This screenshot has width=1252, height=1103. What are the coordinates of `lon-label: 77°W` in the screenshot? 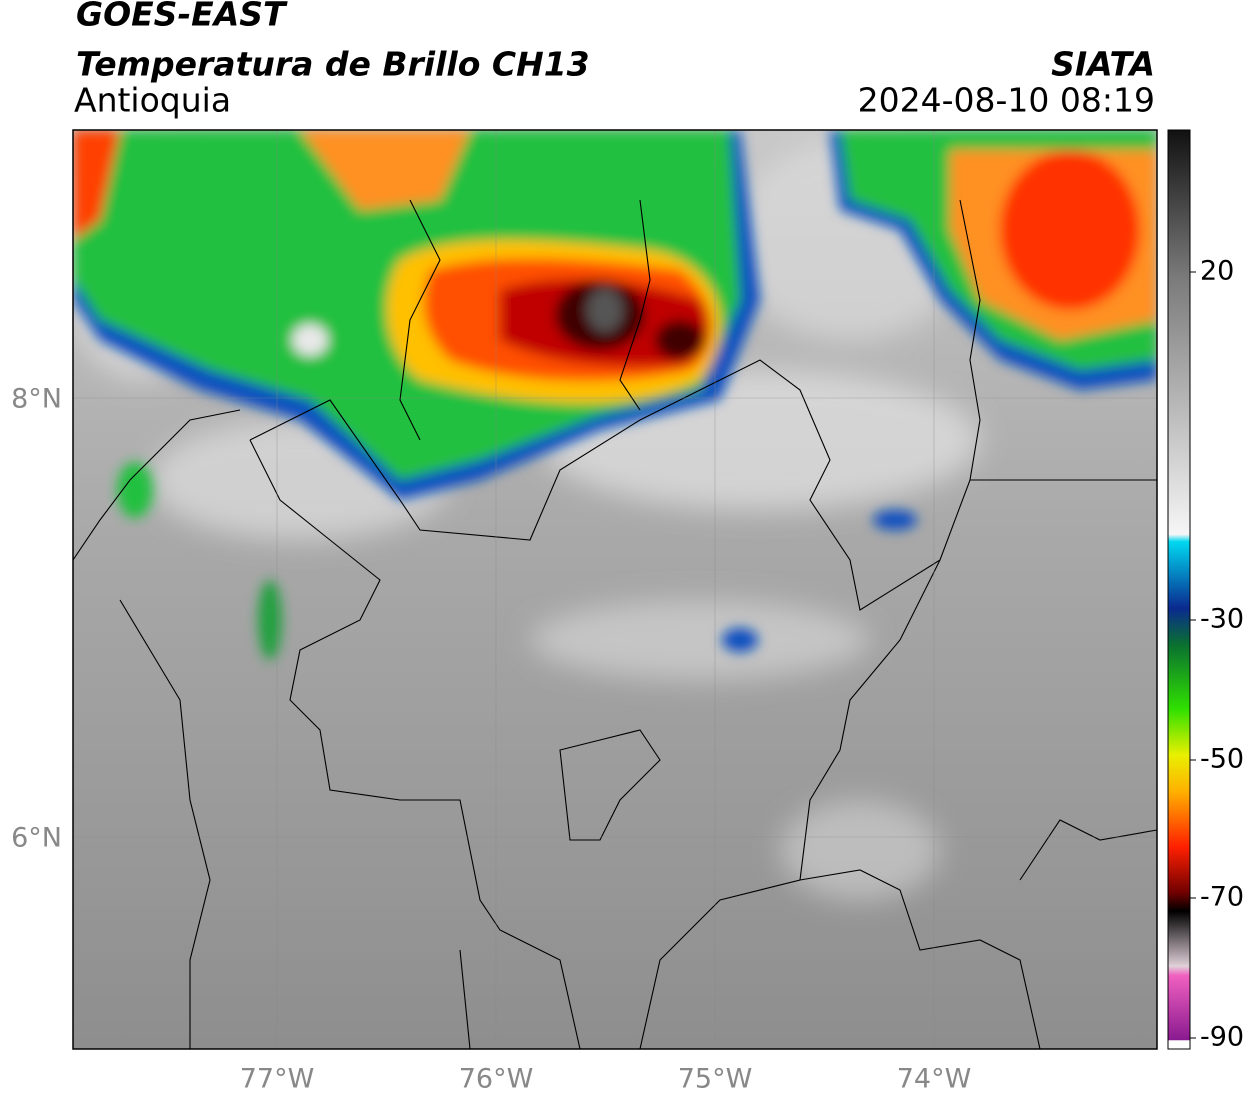 It's located at (277, 1079).